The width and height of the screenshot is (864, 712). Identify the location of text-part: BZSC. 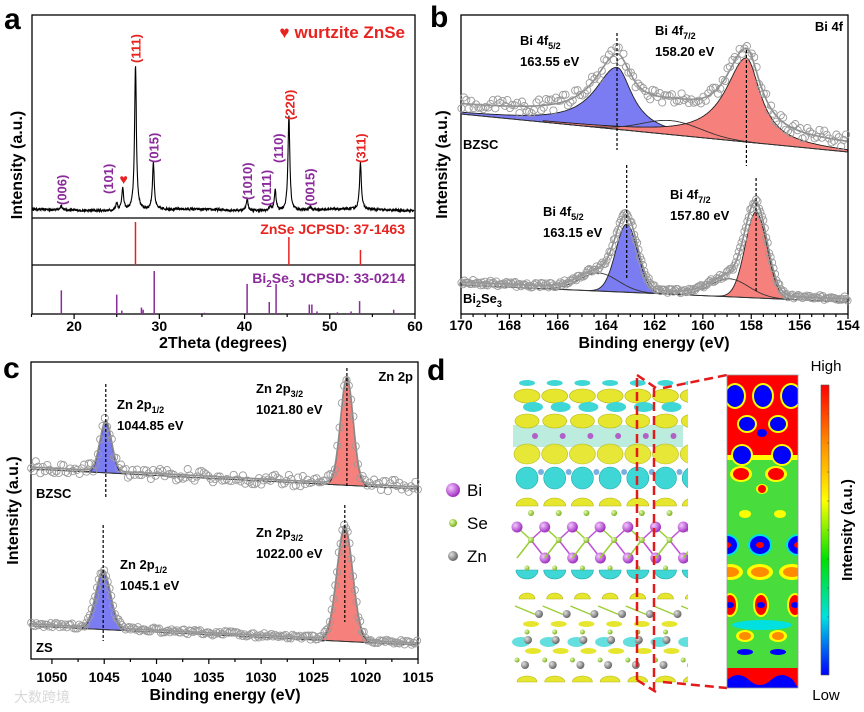
(481, 144).